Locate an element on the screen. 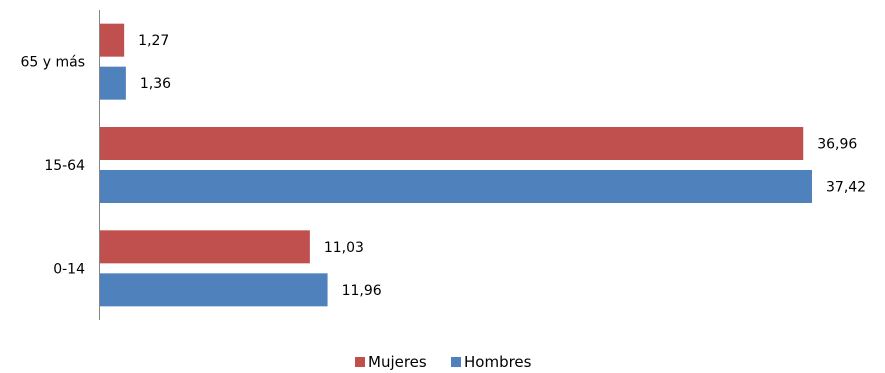 The height and width of the screenshot is (373, 885). category-label: 0-14 is located at coordinates (69, 269).